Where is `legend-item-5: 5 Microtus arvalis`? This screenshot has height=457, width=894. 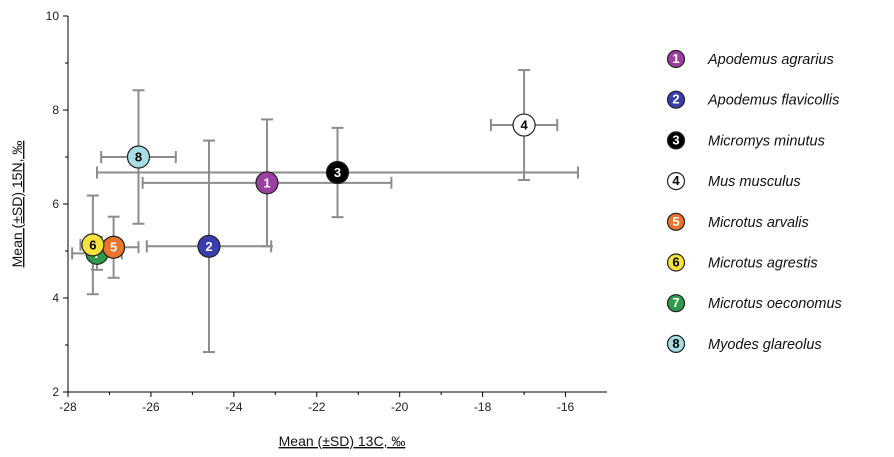
legend-item-5: 5 Microtus arvalis is located at coordinates (737, 221).